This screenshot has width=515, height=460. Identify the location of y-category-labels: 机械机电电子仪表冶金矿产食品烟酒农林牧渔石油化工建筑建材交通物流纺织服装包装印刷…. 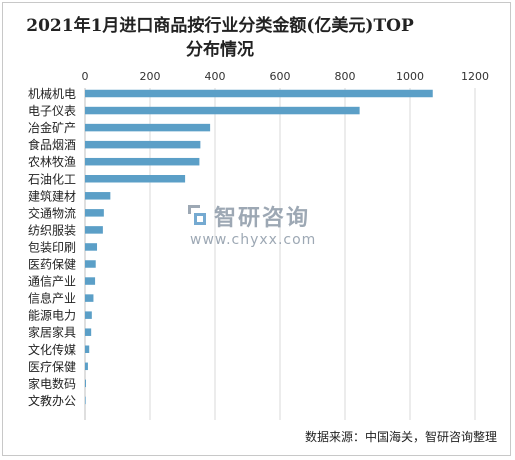
(52, 247).